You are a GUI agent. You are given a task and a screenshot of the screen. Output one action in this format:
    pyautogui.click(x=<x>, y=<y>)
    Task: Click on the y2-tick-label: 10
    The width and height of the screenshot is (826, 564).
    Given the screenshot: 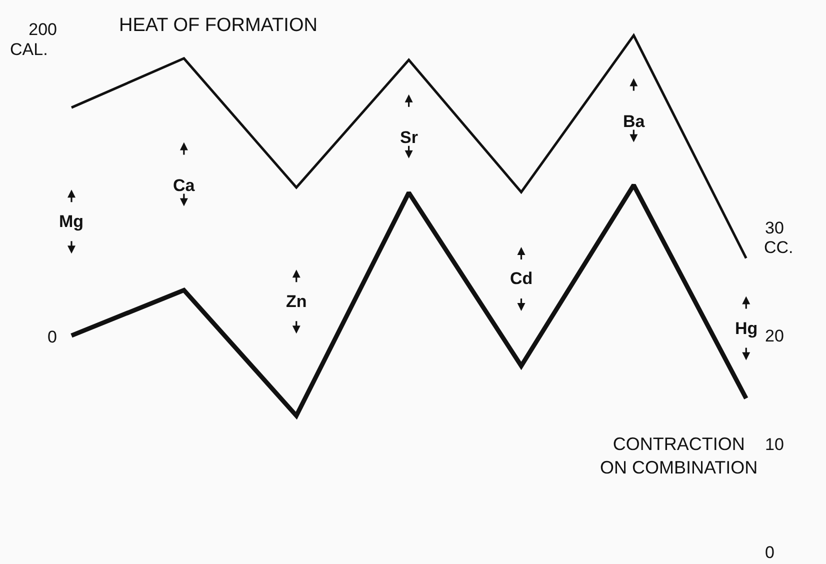 What is the action you would take?
    pyautogui.click(x=774, y=444)
    